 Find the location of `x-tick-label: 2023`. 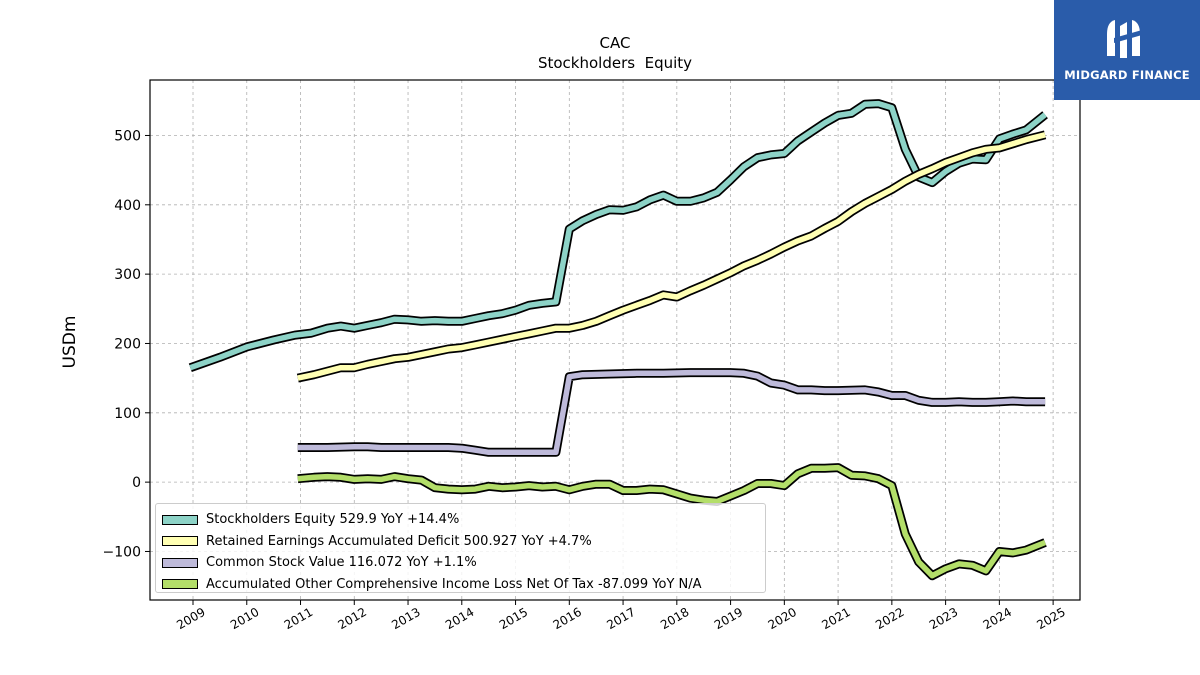

x-tick-label: 2023 is located at coordinates (943, 618).